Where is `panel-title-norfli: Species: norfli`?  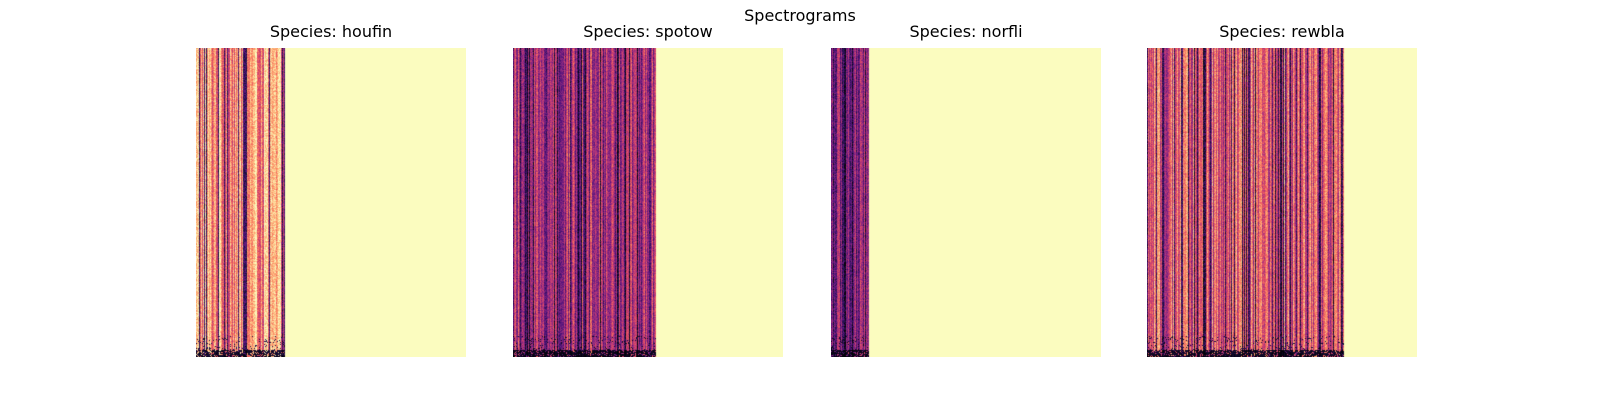 panel-title-norfli: Species: norfli is located at coordinates (966, 31).